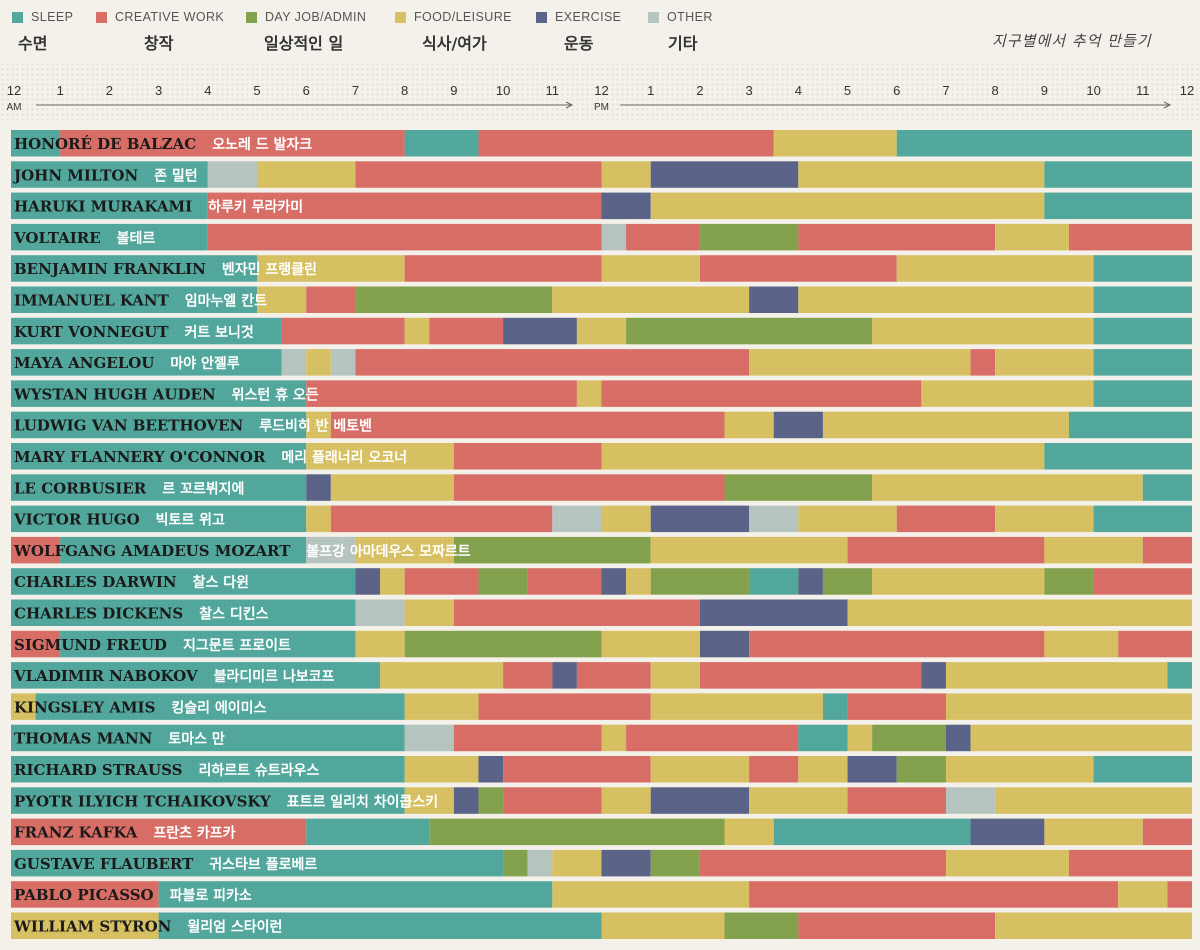 This screenshot has height=950, width=1200. What do you see at coordinates (190, 520) in the screenshot?
I see `person-name-ko: 빅토르 위고` at bounding box center [190, 520].